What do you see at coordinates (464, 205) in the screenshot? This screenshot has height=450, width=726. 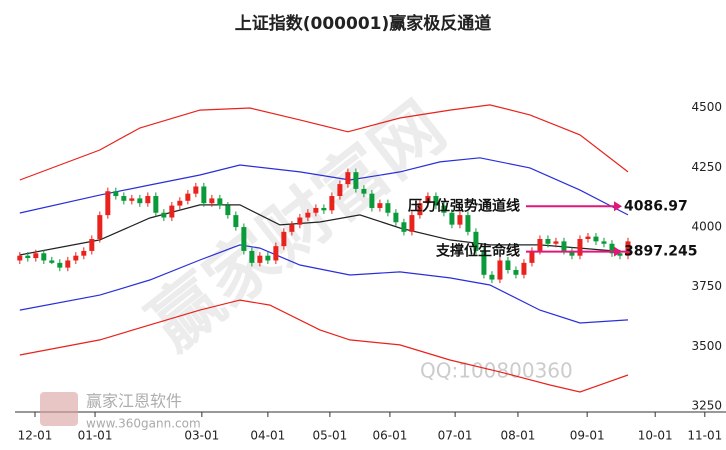 I see `annotation: 压力位强势通道线` at bounding box center [464, 205].